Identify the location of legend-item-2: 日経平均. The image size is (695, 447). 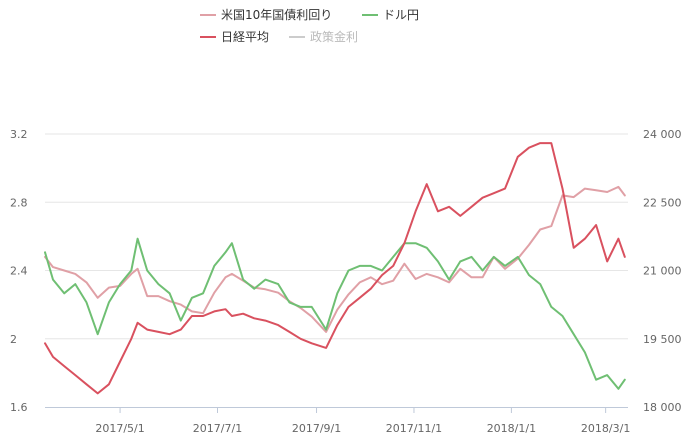
(234, 37).